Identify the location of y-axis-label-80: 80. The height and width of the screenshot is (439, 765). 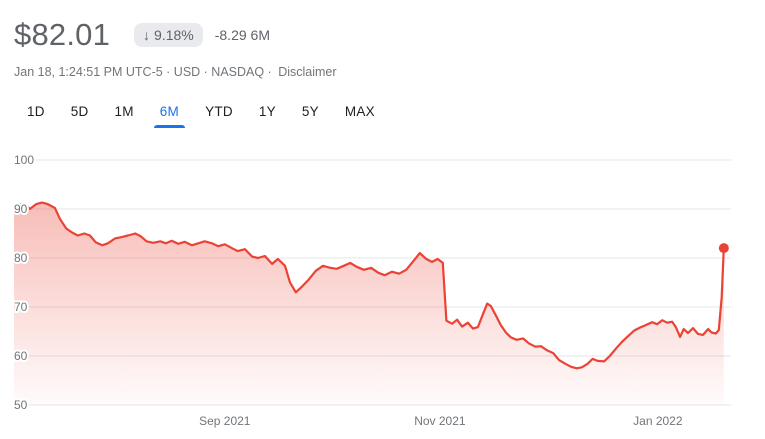
(21, 258).